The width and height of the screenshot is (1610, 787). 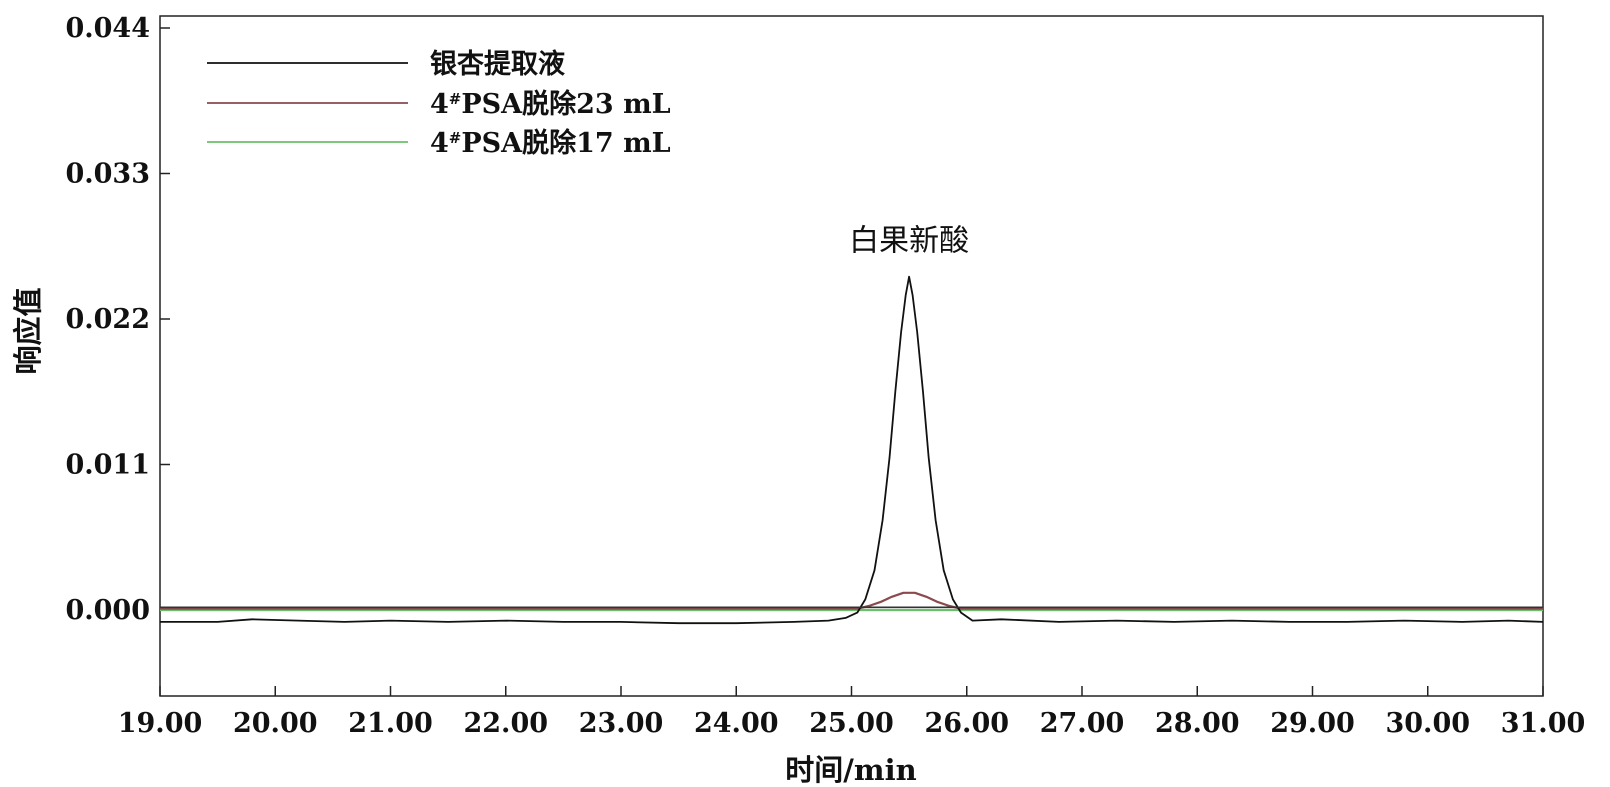 What do you see at coordinates (107, 28) in the screenshot?
I see `y-tick-label: 0.044` at bounding box center [107, 28].